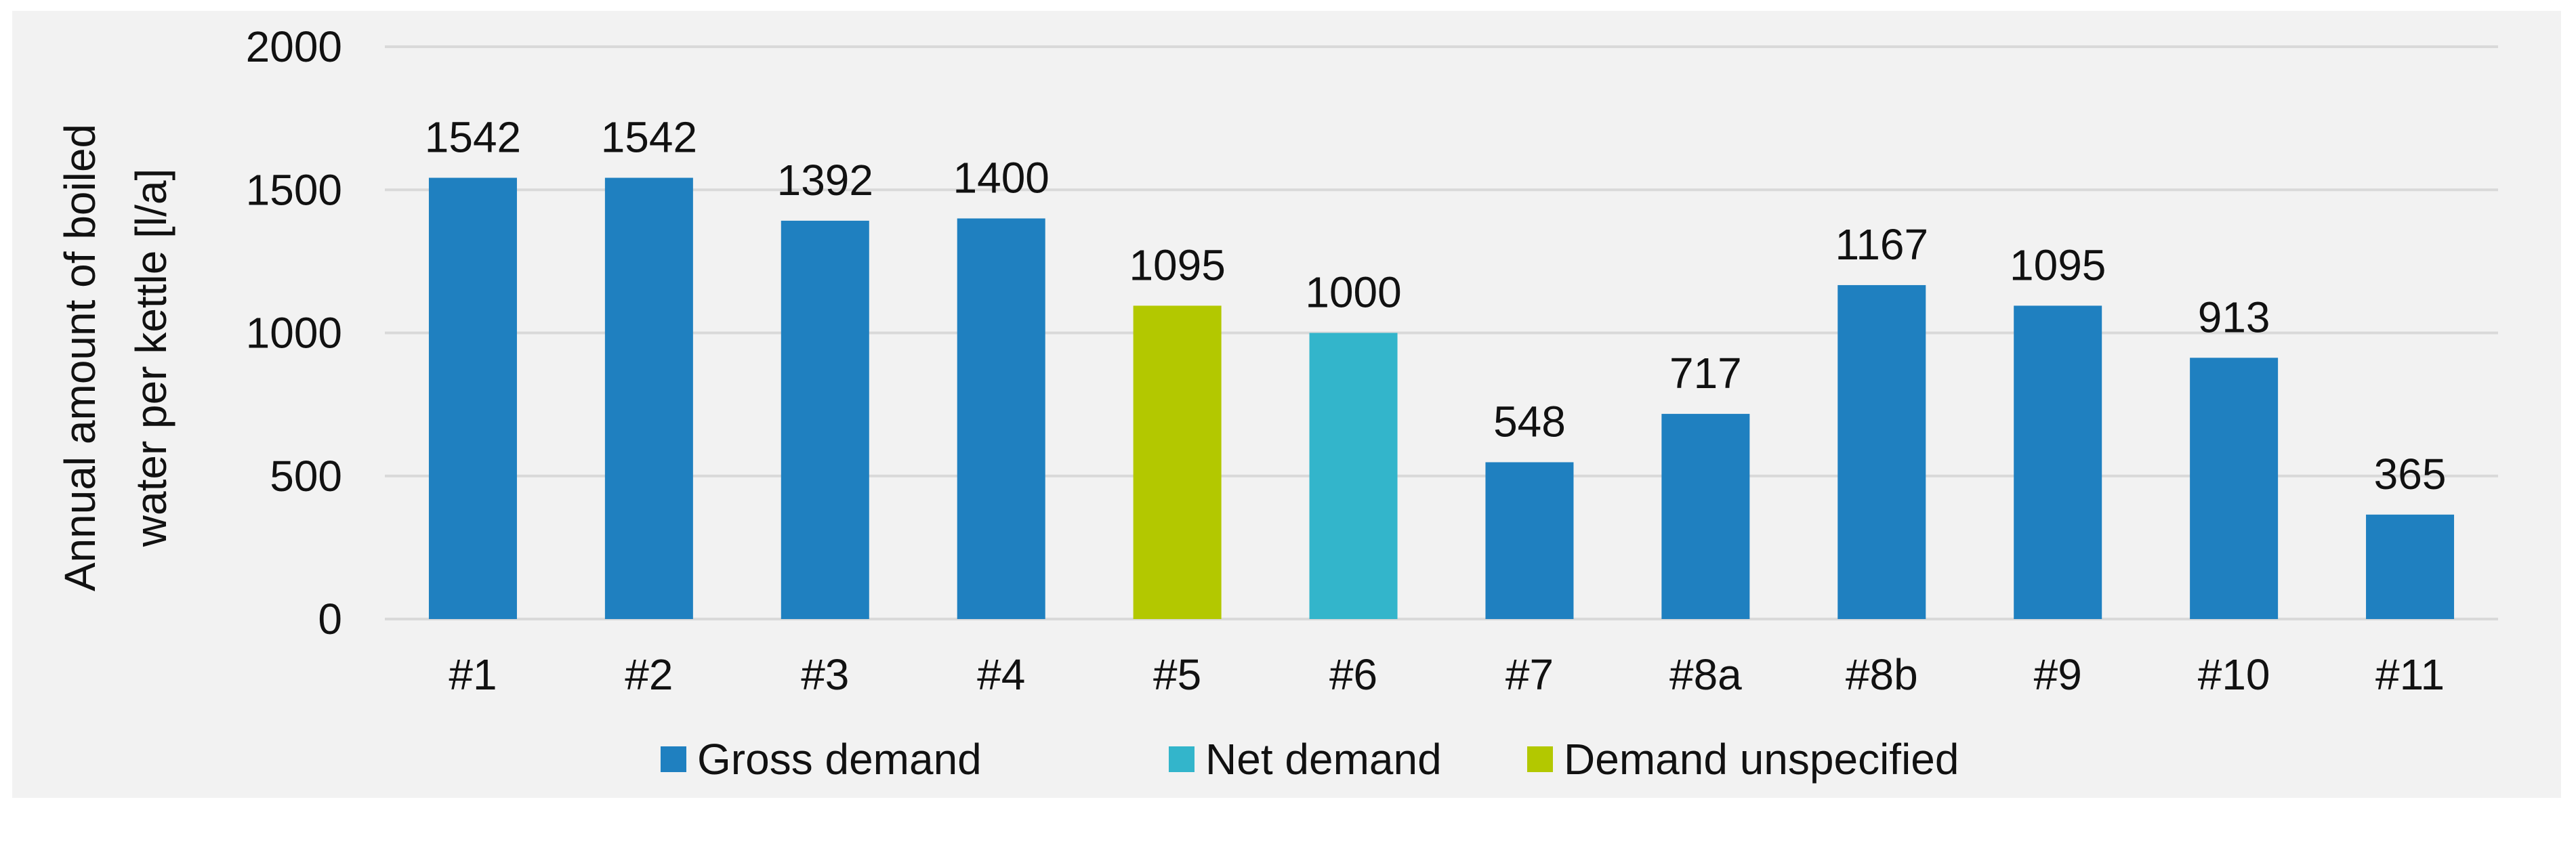 The image size is (2576, 850). Describe the element at coordinates (1705, 373) in the screenshot. I see `data-label: 717` at that location.